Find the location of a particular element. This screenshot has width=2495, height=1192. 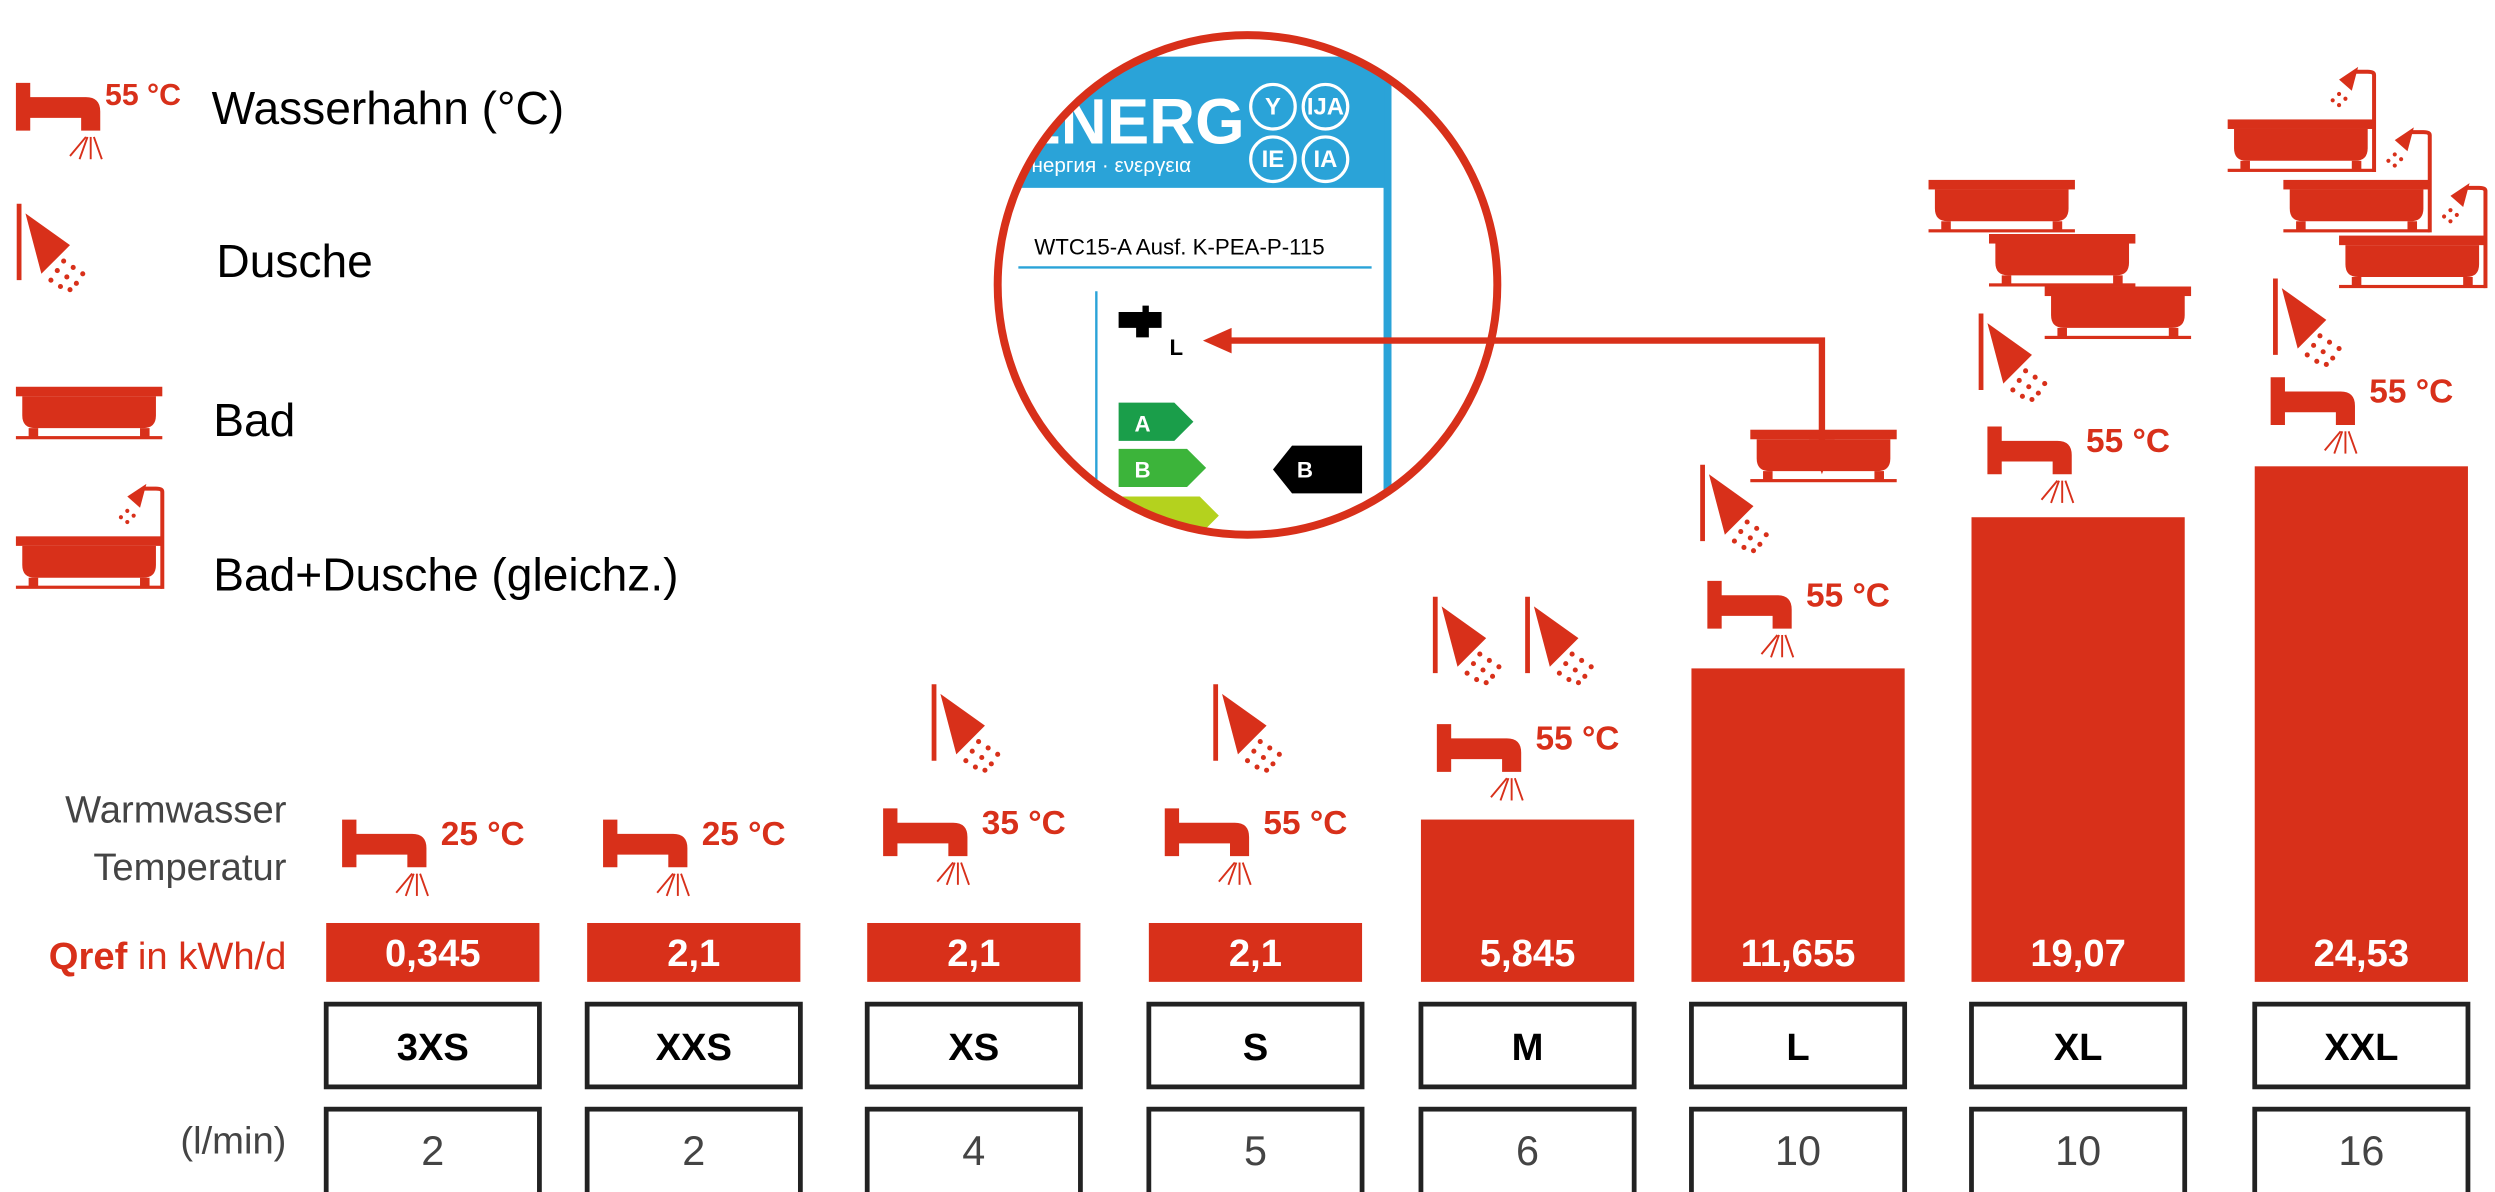

label-header: ENERG is located at coordinates (1131, 121).